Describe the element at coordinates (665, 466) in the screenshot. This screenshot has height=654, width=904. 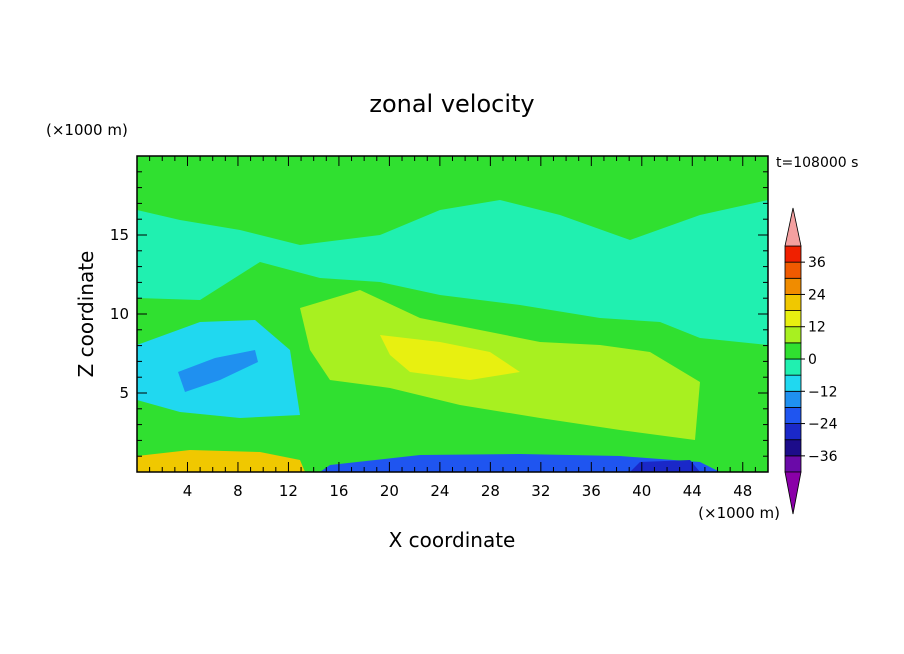
I see `field-surface-top` at that location.